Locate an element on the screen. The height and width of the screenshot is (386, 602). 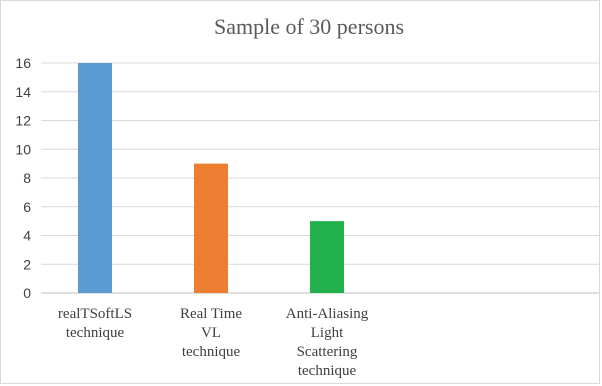
x-category-label: Real Time is located at coordinates (211, 314).